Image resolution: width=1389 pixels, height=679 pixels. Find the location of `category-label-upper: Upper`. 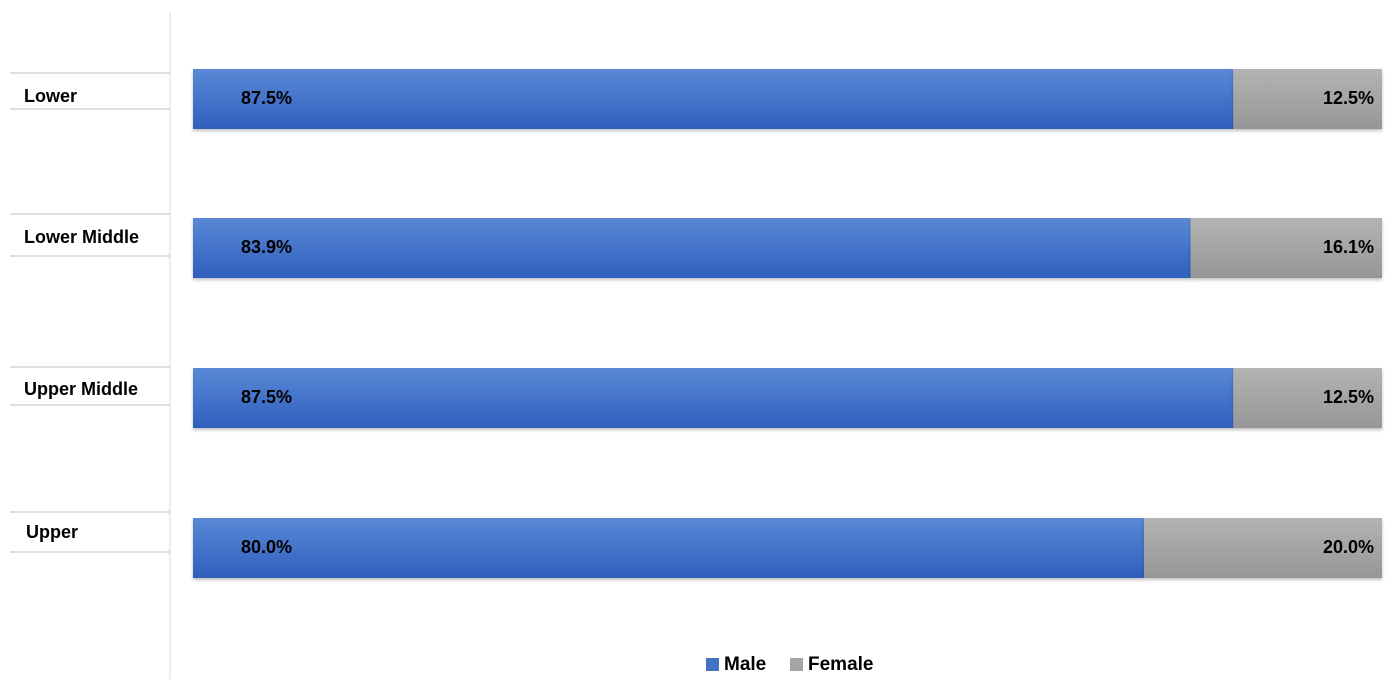

category-label-upper: Upper is located at coordinates (52, 532).